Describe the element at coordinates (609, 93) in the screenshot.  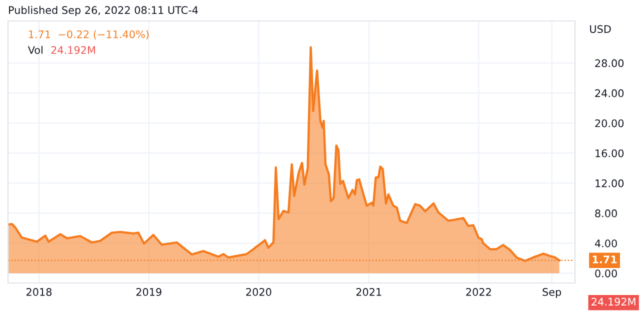
I see `y-tick-label: 24.00` at that location.